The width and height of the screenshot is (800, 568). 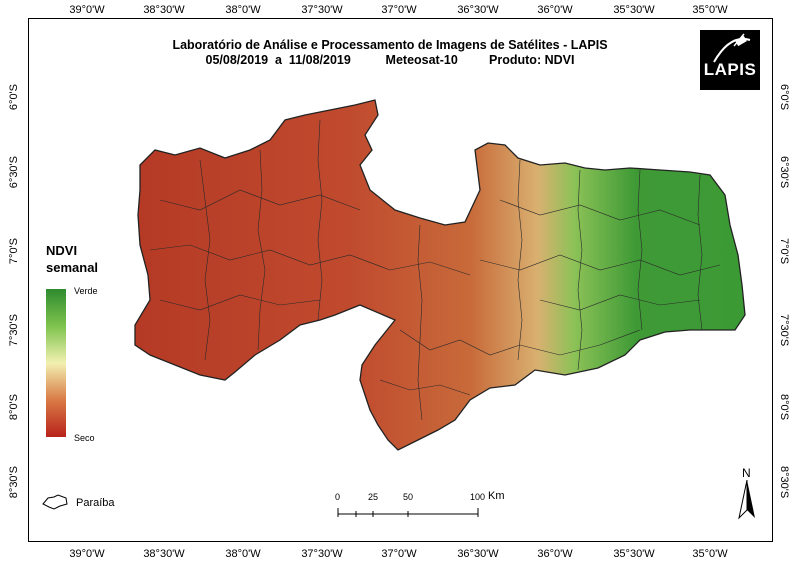 I want to click on legend-low-label: Seco, so click(x=84, y=438).